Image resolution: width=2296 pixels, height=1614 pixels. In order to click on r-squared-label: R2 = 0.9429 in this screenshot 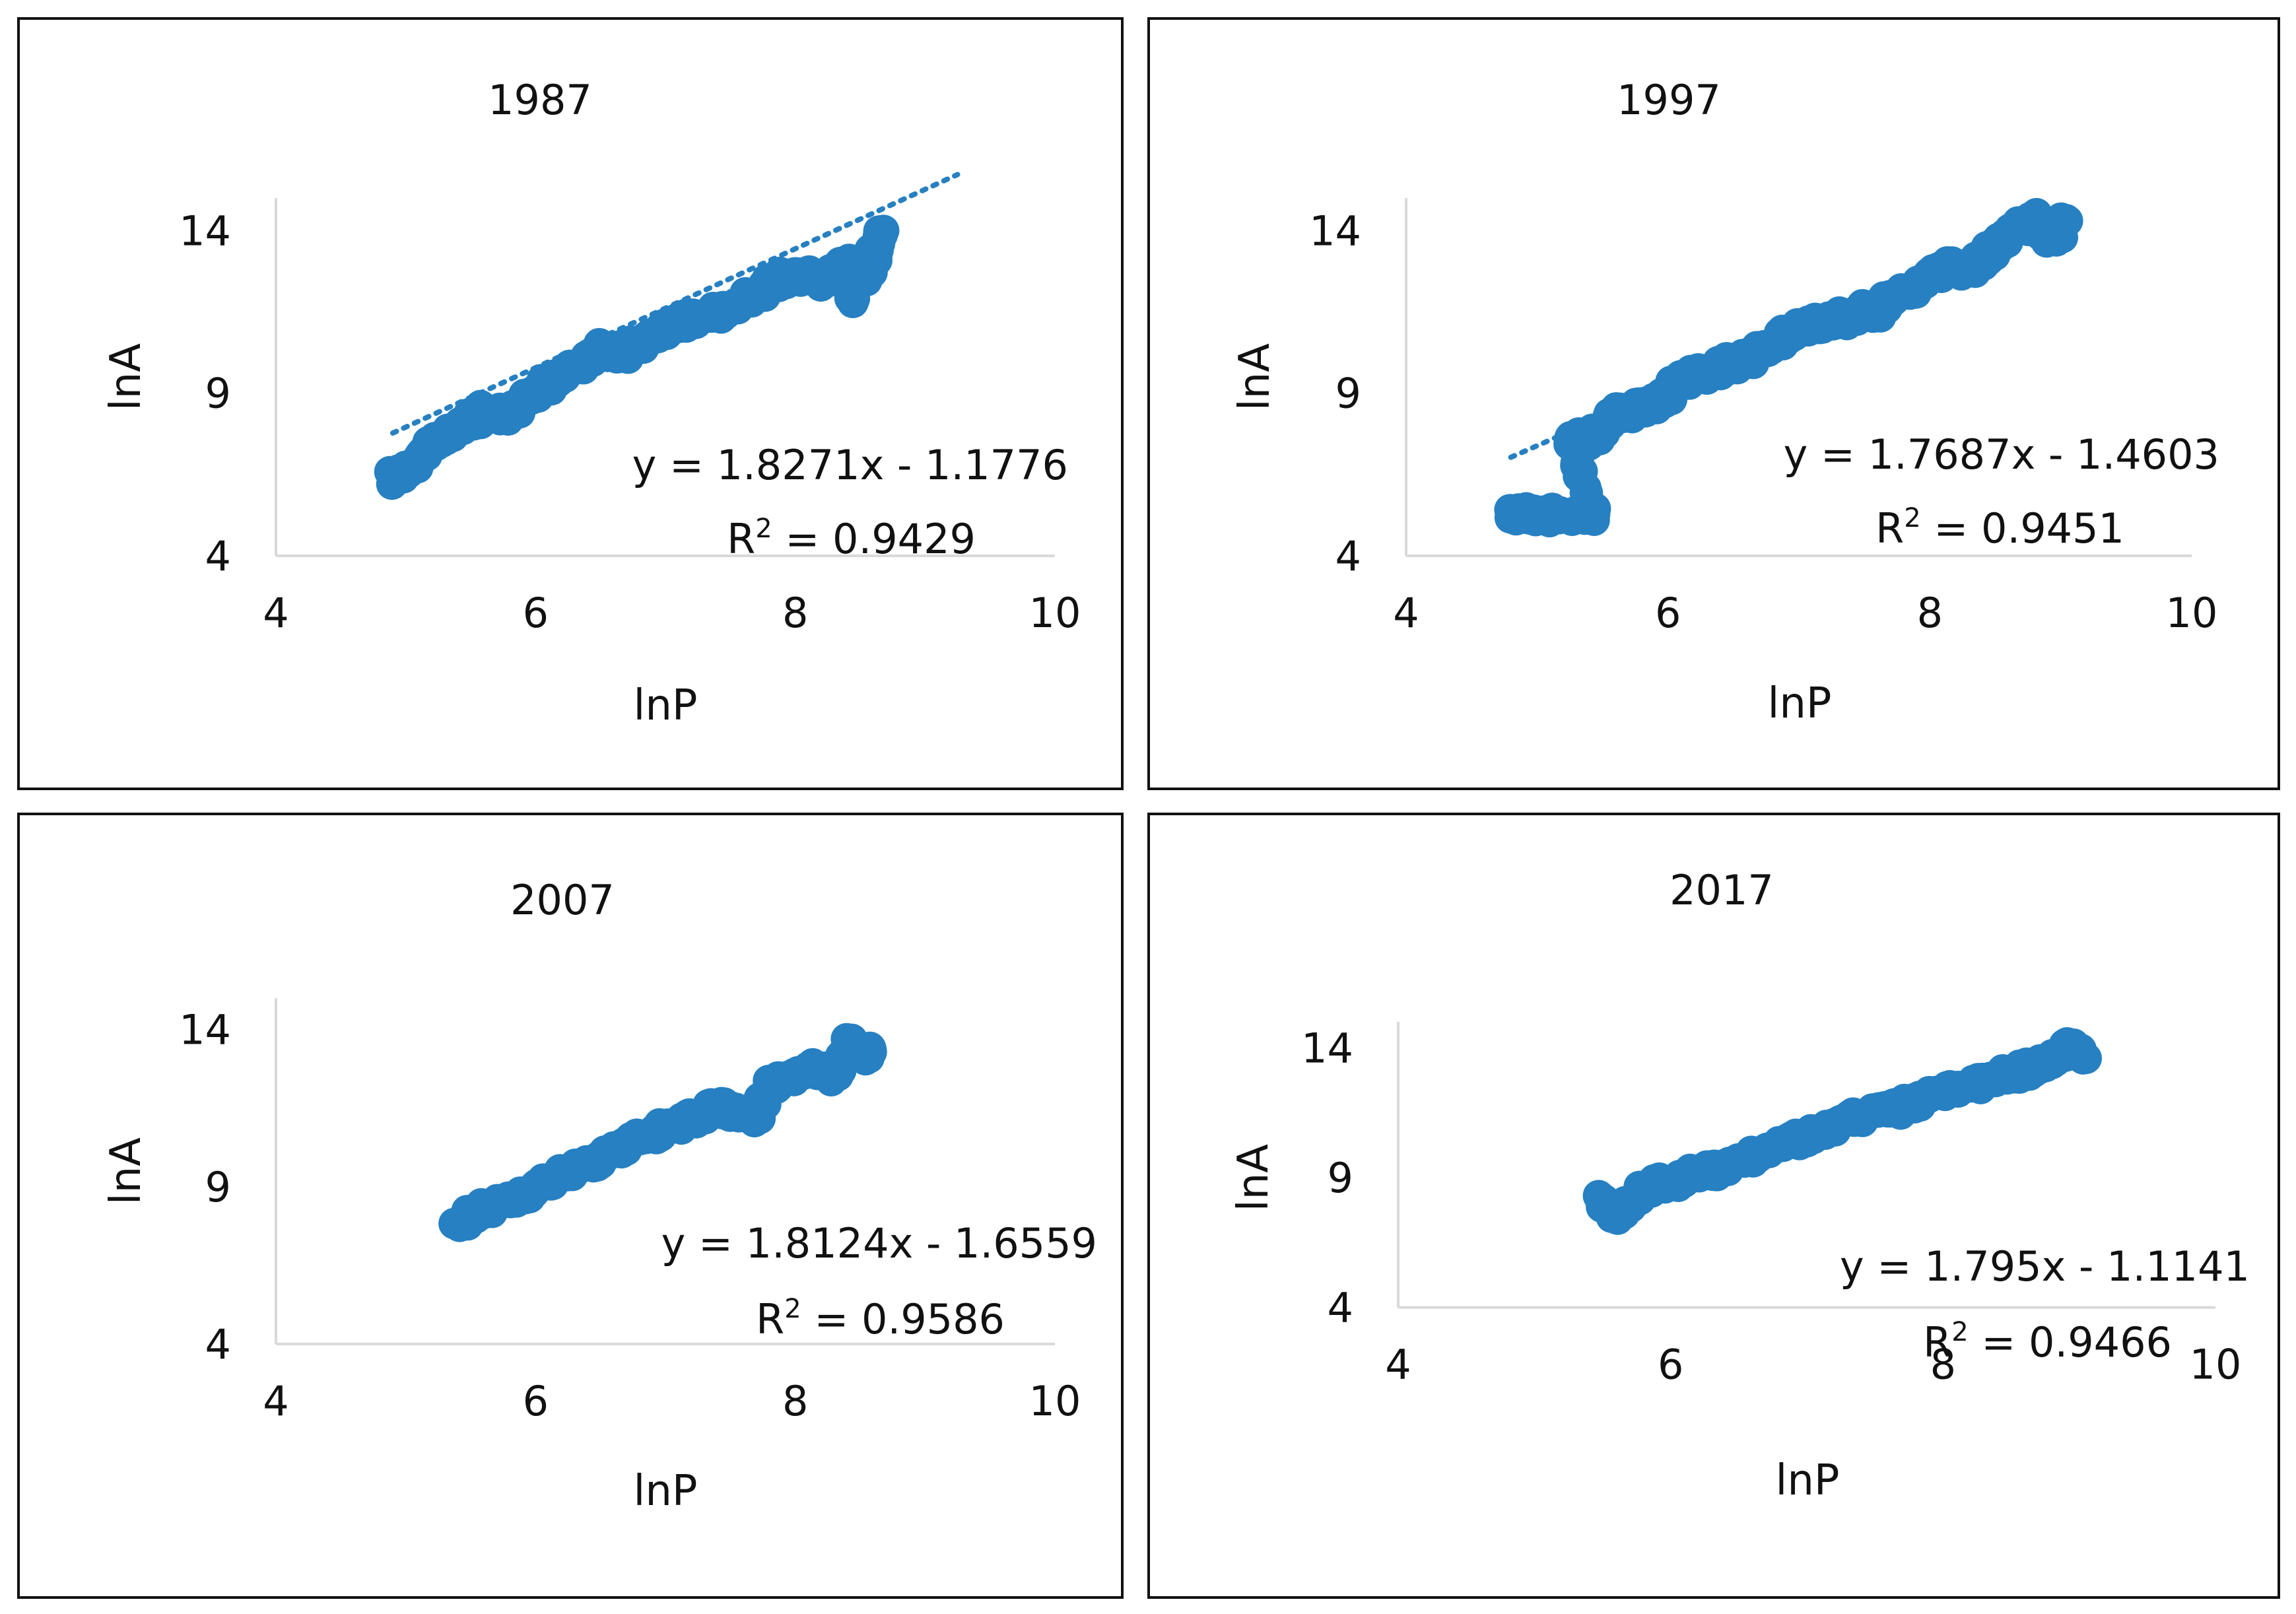, I will do `click(851, 538)`.